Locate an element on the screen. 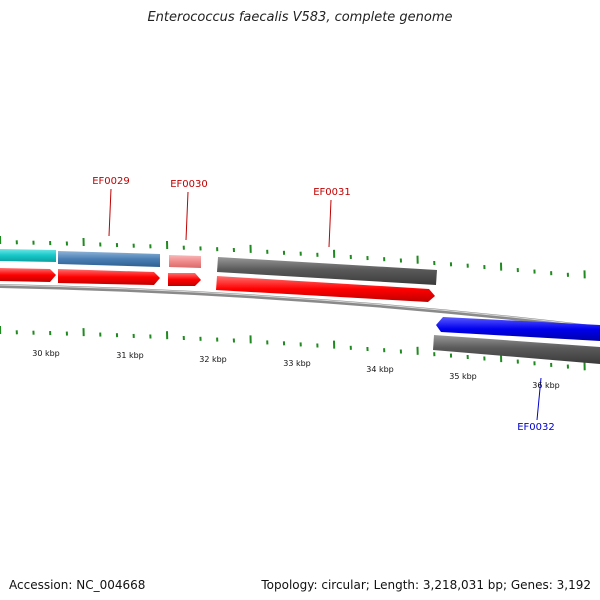 The height and width of the screenshot is (600, 600). scale-label-34: 34 kbp is located at coordinates (380, 369).